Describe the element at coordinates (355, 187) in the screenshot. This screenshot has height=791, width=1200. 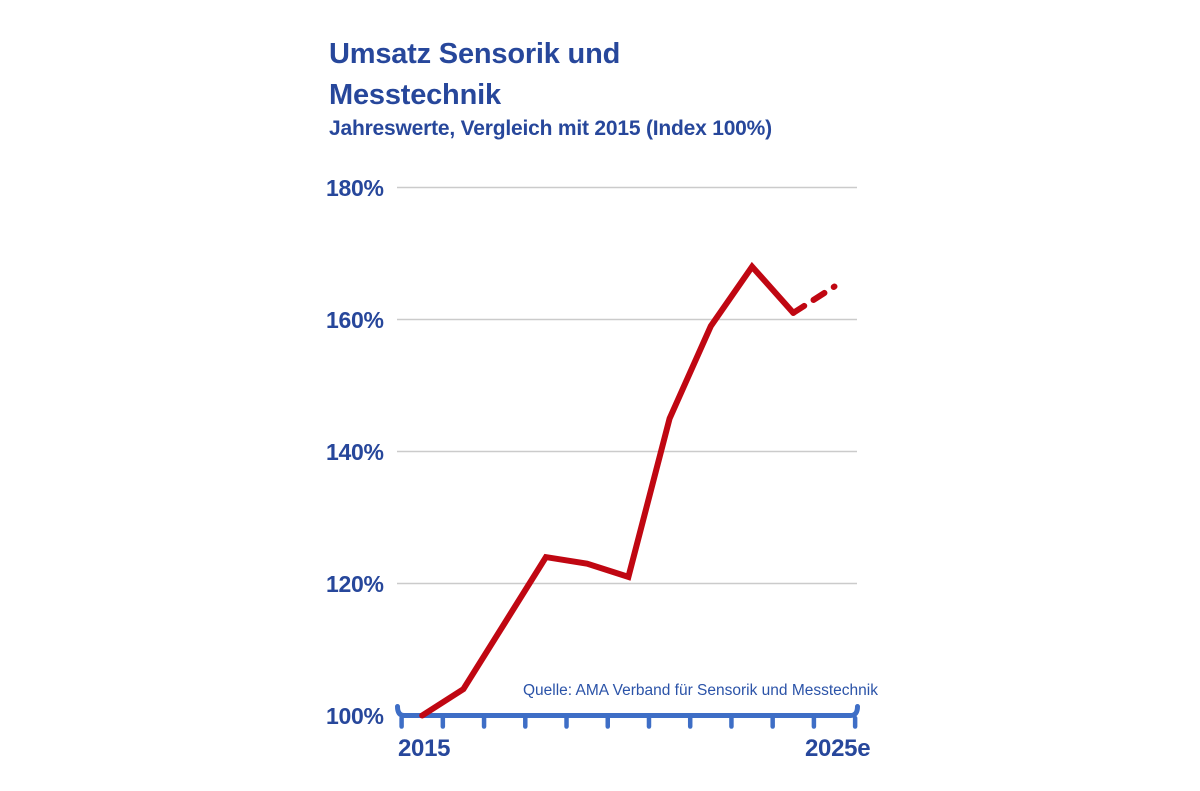
I see `y-axis-label: 180%` at that location.